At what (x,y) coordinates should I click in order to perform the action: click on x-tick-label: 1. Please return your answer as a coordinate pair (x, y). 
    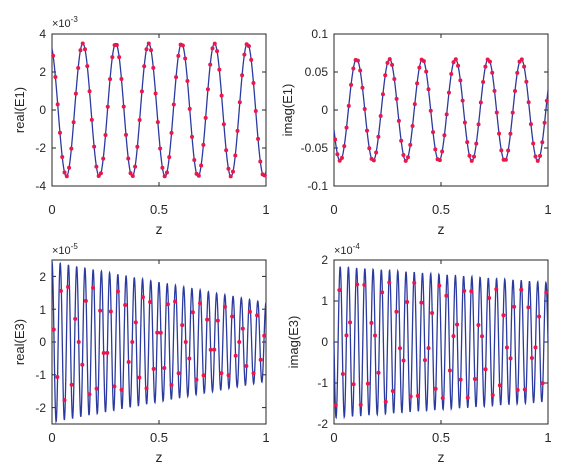
    Looking at the image, I should click on (547, 209).